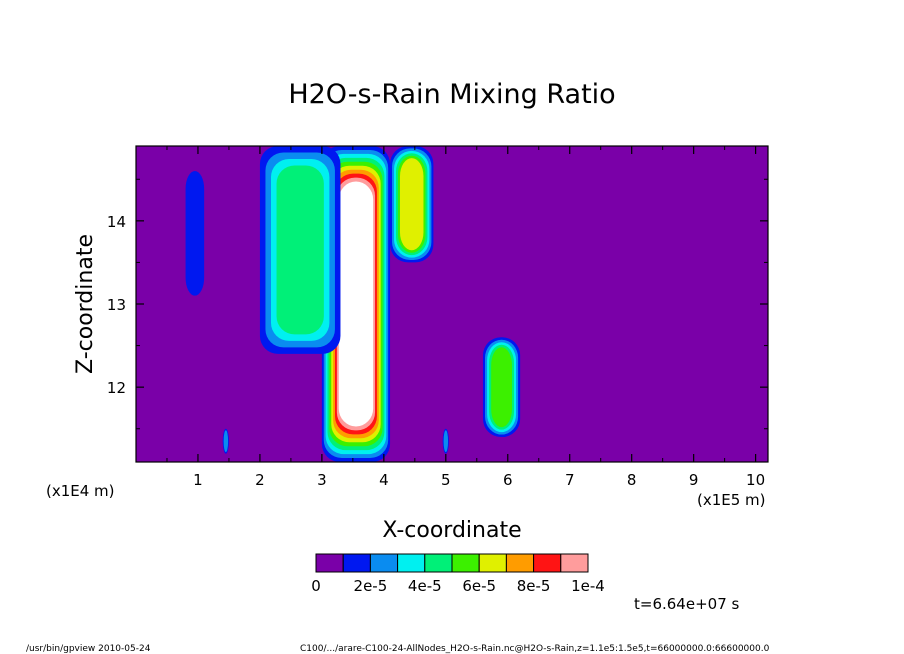 The image size is (904, 654). I want to click on y-tick-label: 12, so click(116, 388).